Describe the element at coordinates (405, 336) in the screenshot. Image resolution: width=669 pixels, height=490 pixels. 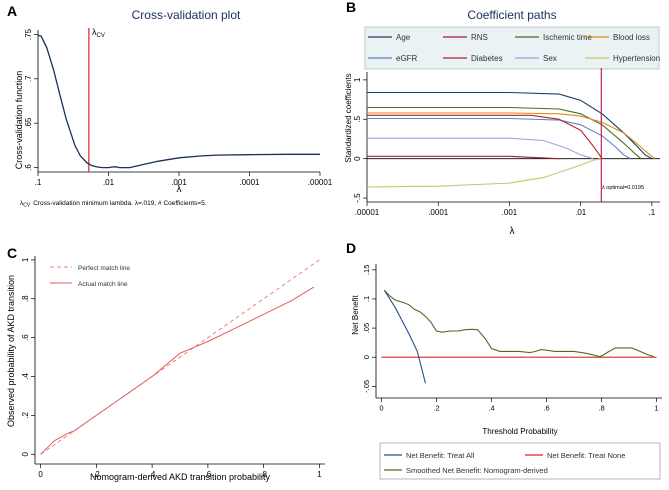
I see `treat-all-line` at that location.